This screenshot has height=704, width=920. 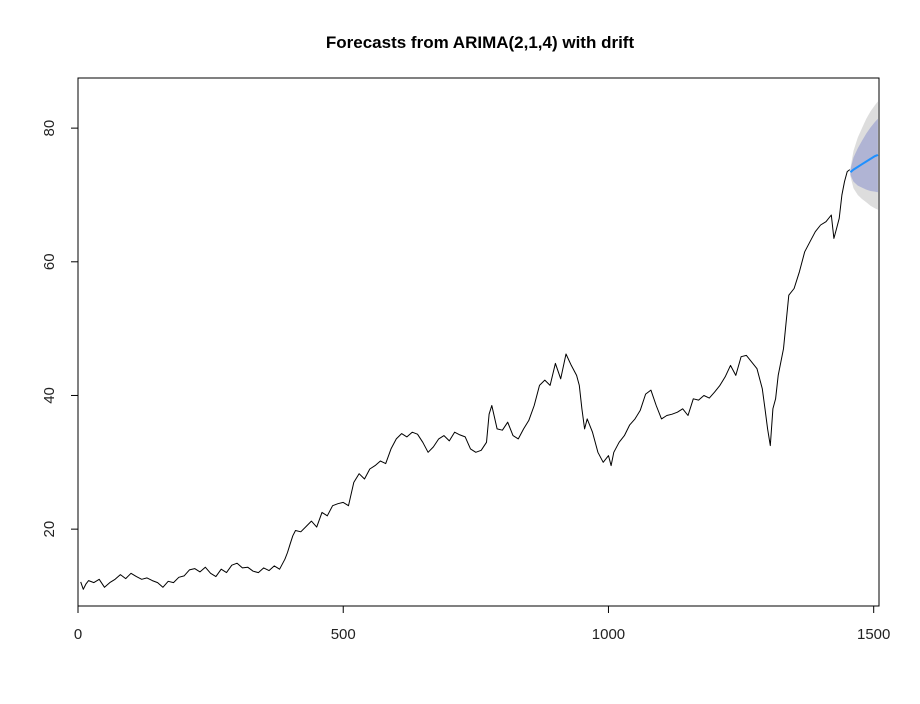 I want to click on forecast-bands, so click(x=864, y=155).